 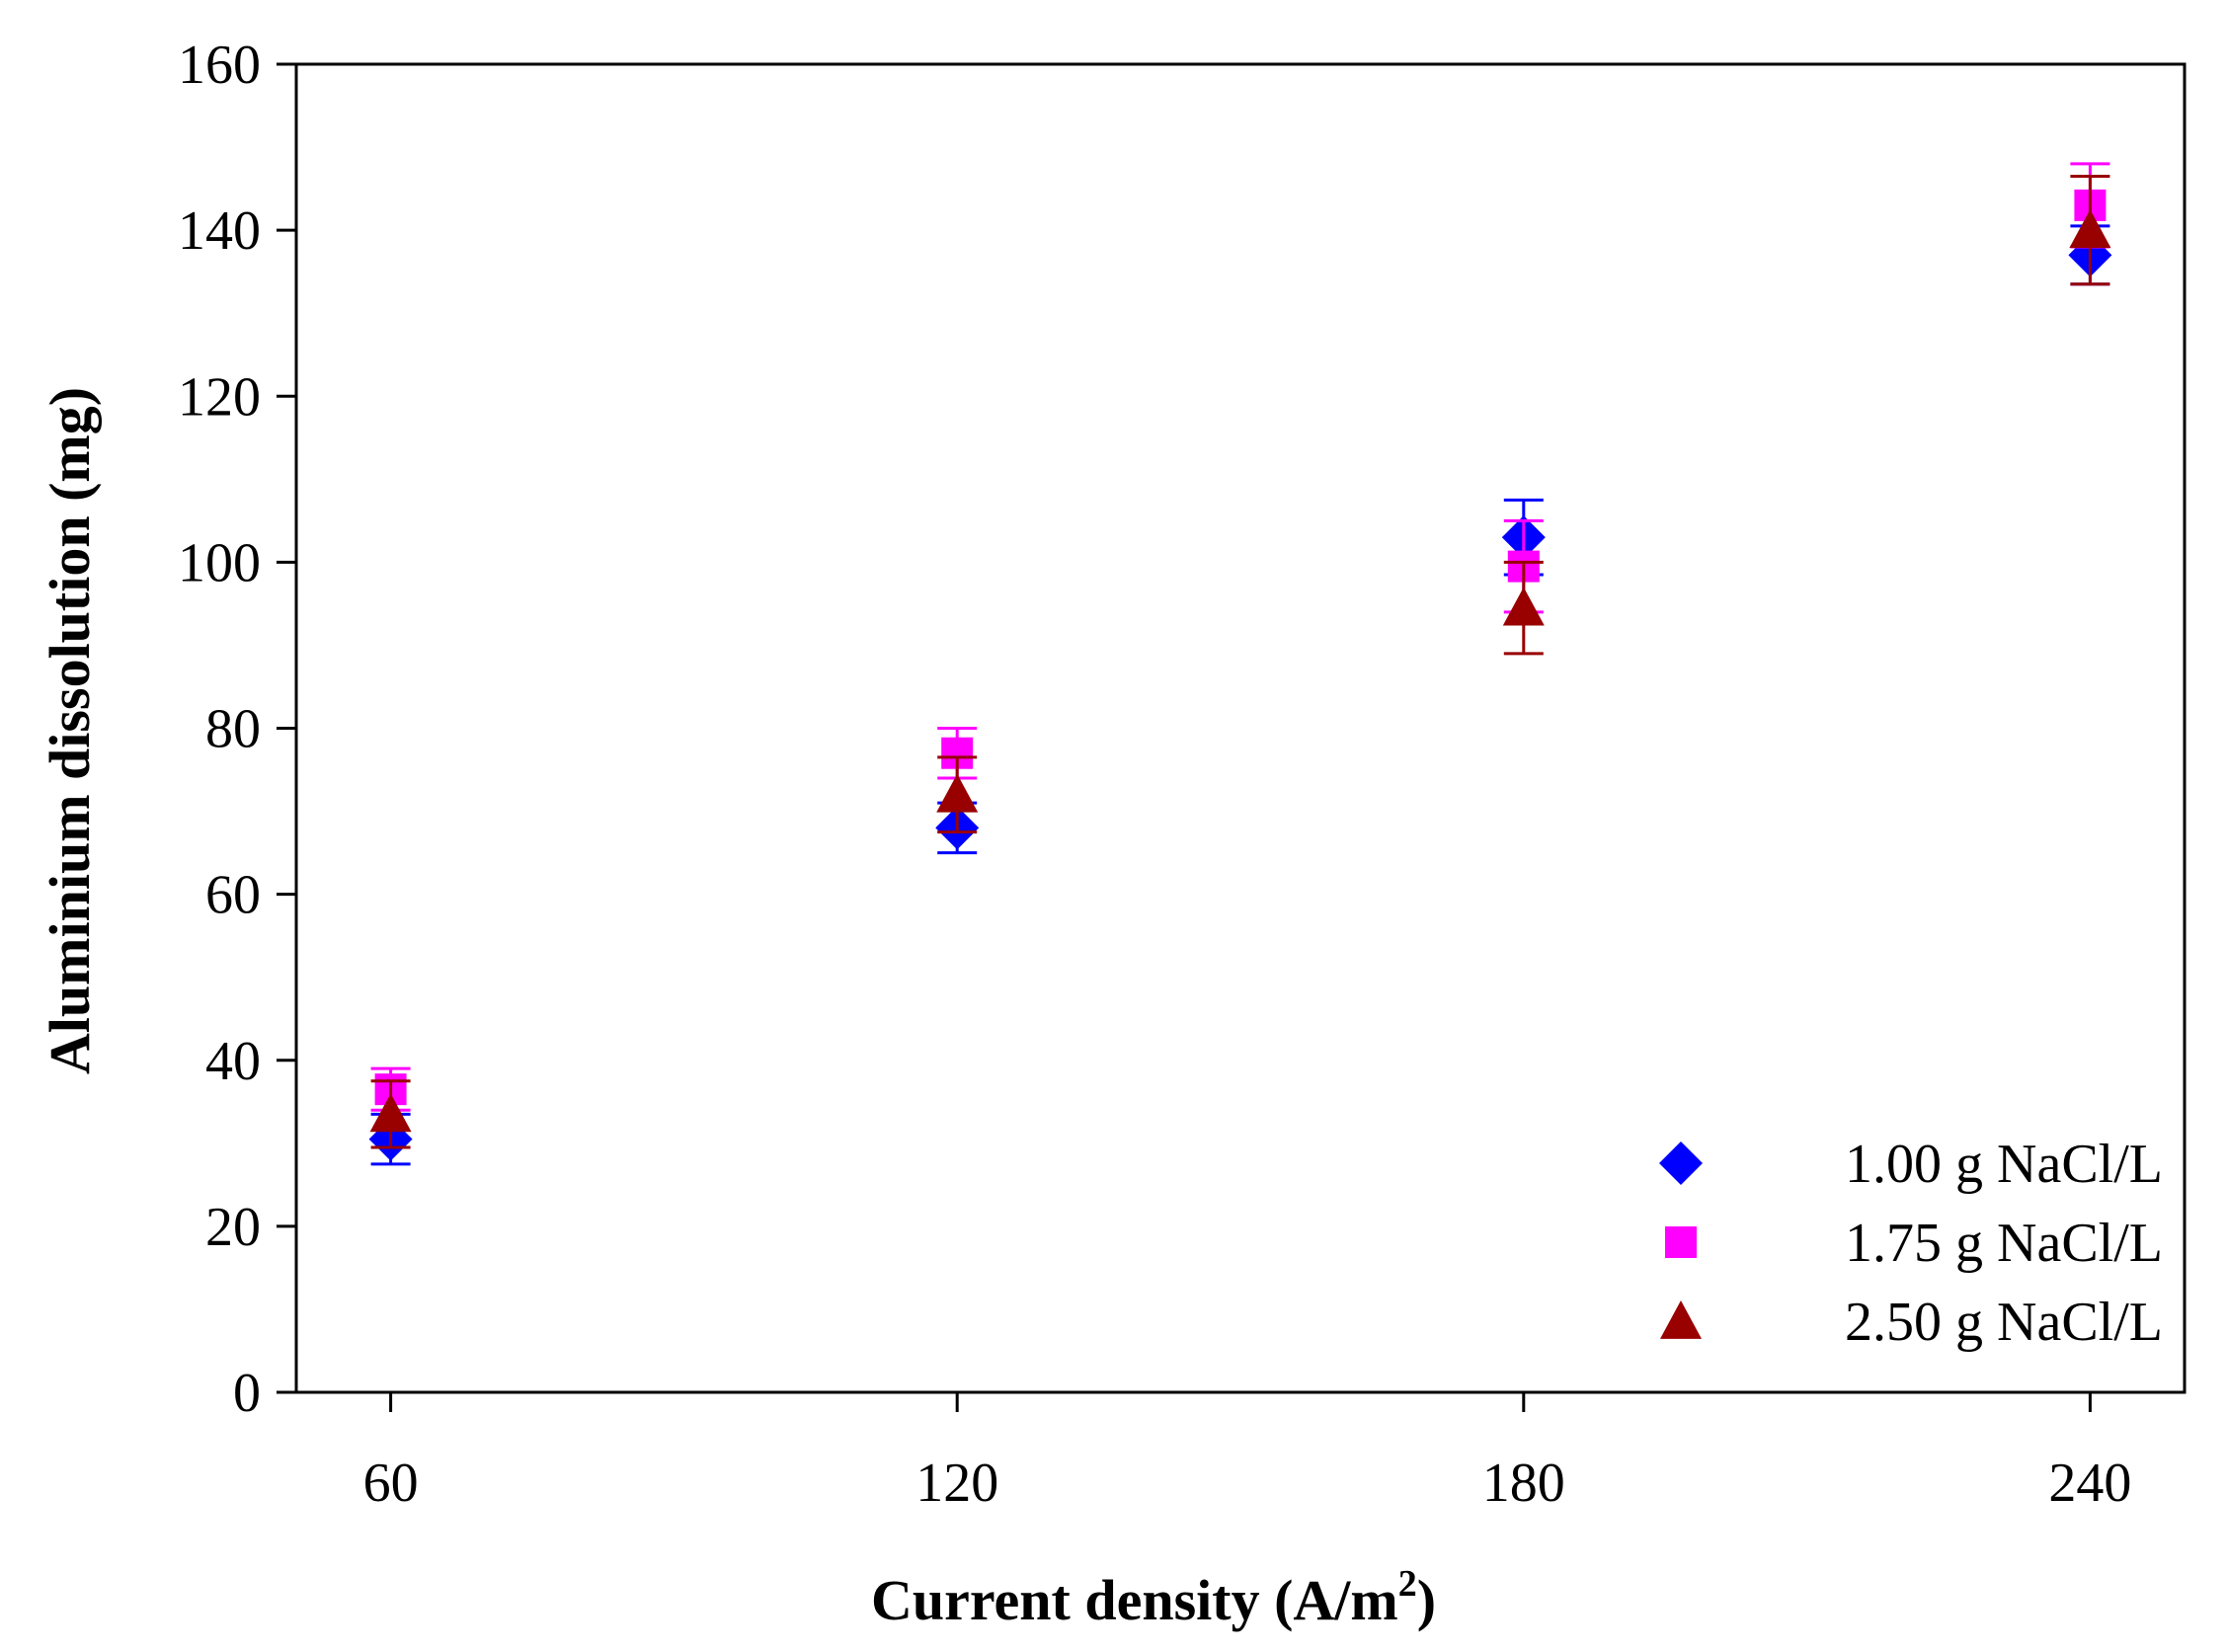 I want to click on y-tick-label: 40, so click(x=233, y=1061).